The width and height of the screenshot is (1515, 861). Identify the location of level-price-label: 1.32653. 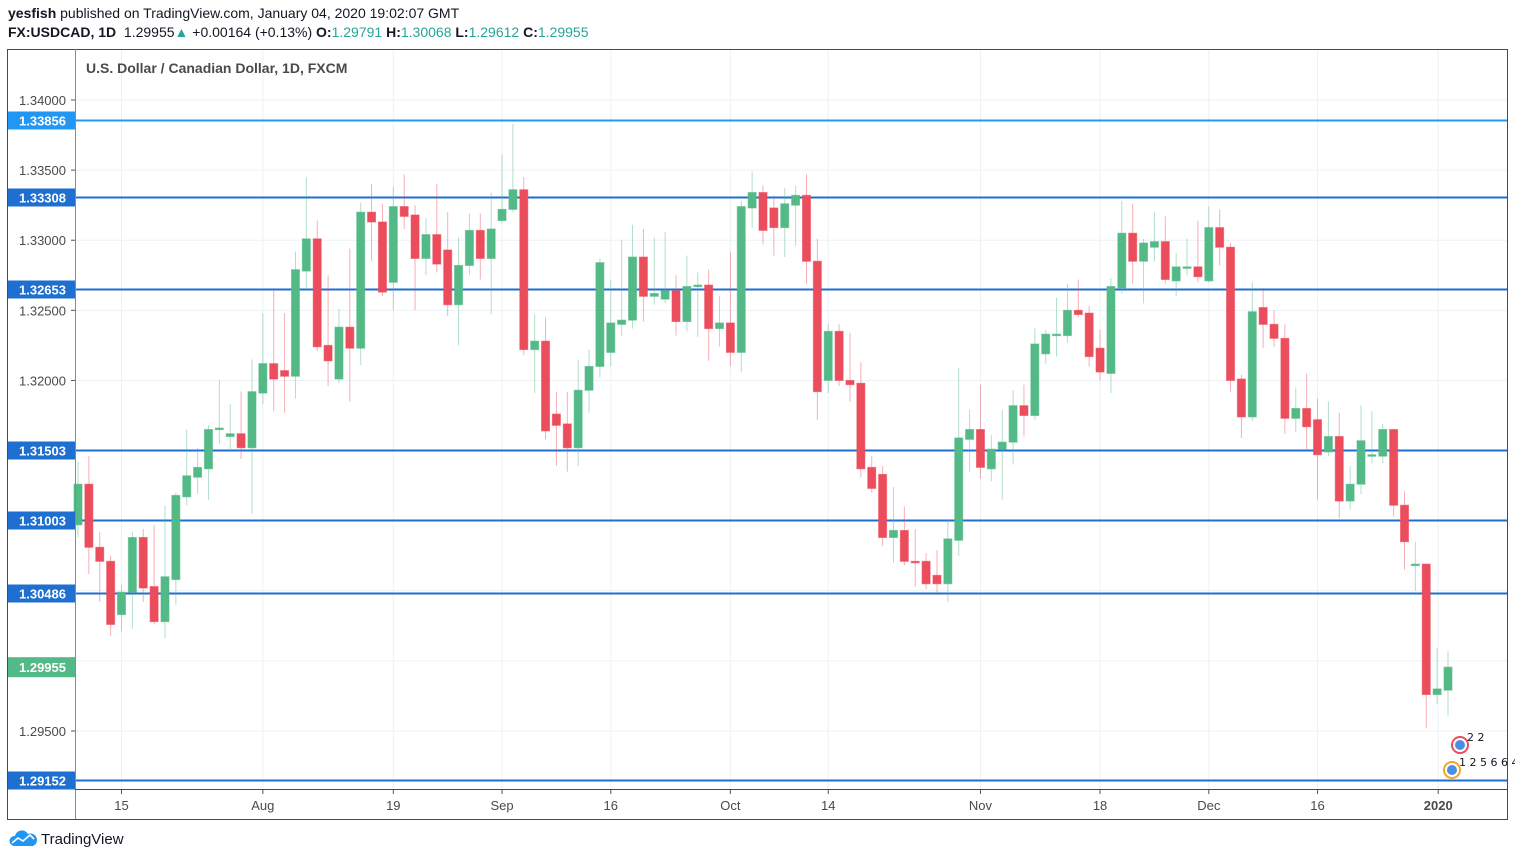
(42, 290).